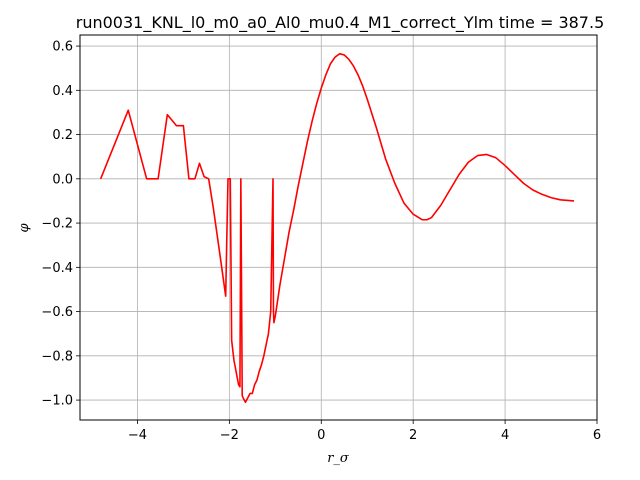 The height and width of the screenshot is (480, 640). Describe the element at coordinates (597, 435) in the screenshot. I see `x-tick-label: 6` at that location.